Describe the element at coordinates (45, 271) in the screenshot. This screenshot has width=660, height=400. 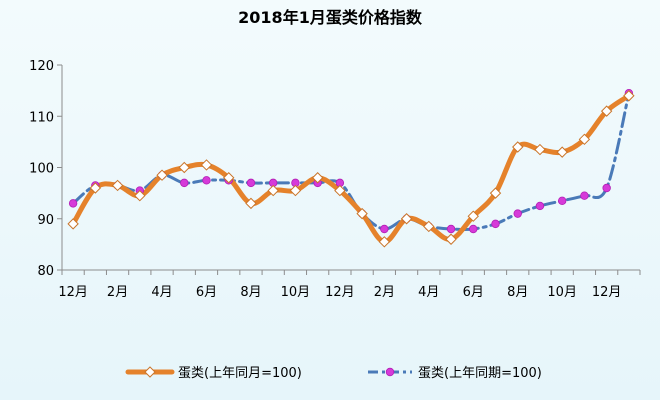
I see `y-tick-label: 80` at that location.